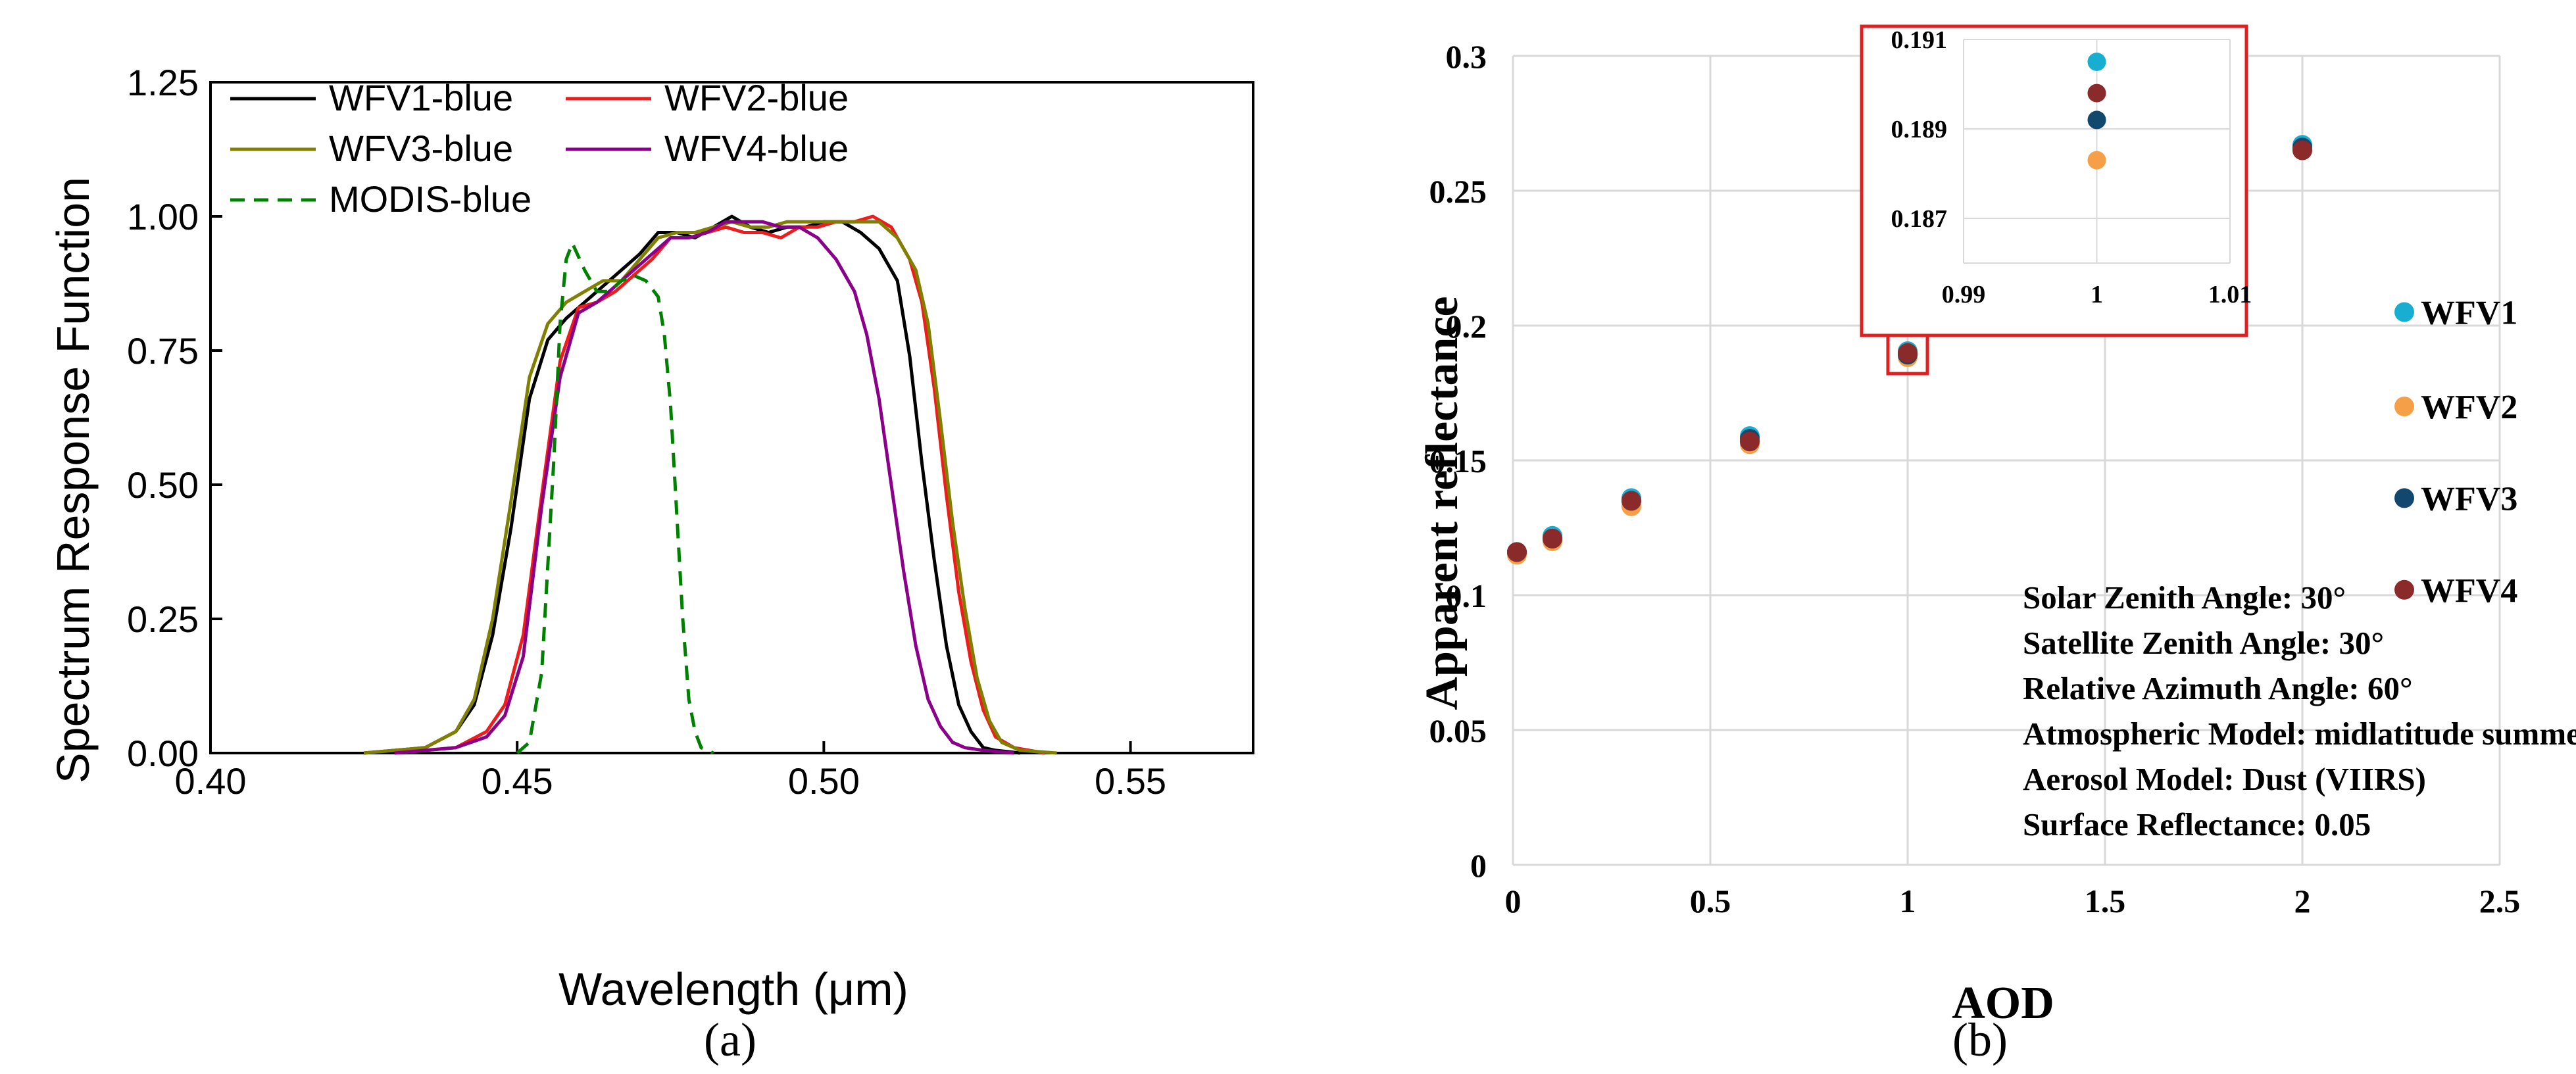  What do you see at coordinates (1919, 40) in the screenshot?
I see `inset-y-tick-label: 0.191` at bounding box center [1919, 40].